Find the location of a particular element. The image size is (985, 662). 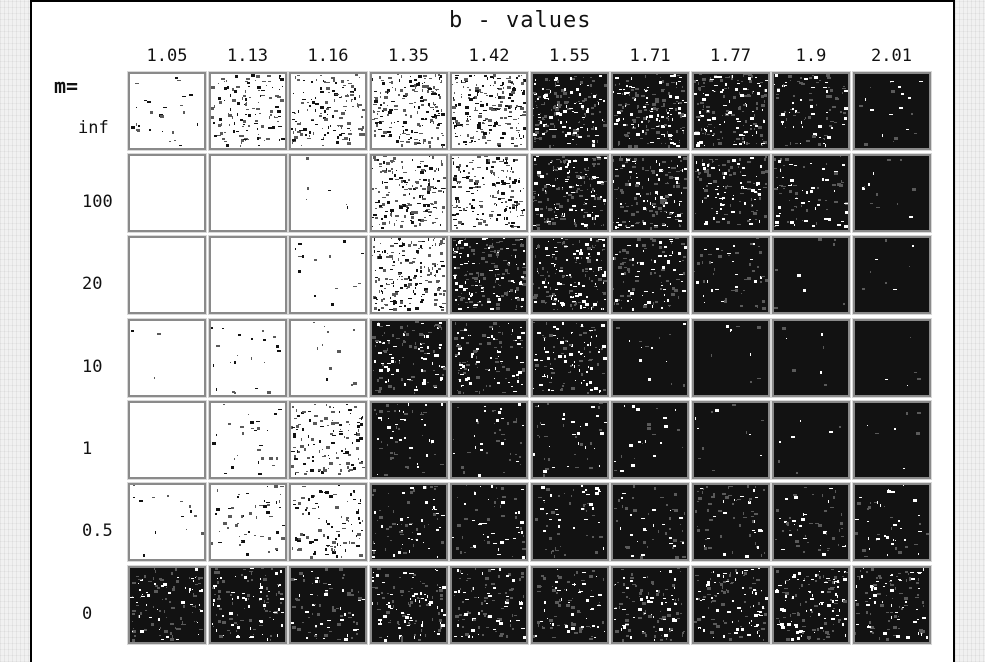

m-value-label: 100 is located at coordinates (97, 202).